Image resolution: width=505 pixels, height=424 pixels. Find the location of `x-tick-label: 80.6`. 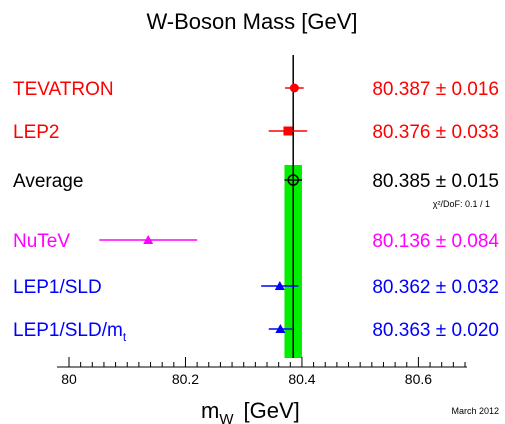

x-tick-label: 80.6 is located at coordinates (418, 379).